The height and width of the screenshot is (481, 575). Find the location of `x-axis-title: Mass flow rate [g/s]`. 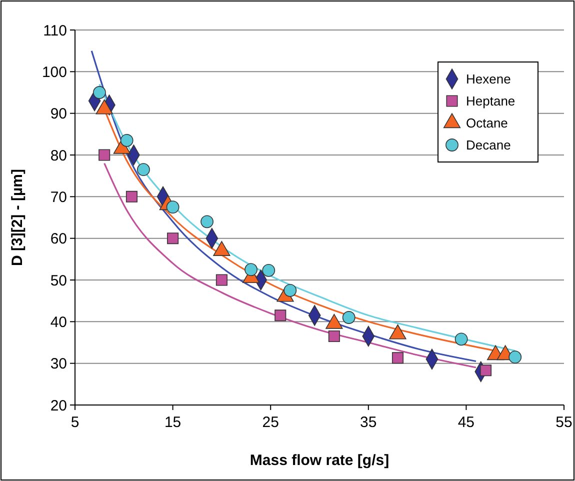

x-axis-title: Mass flow rate [g/s] is located at coordinates (320, 460).